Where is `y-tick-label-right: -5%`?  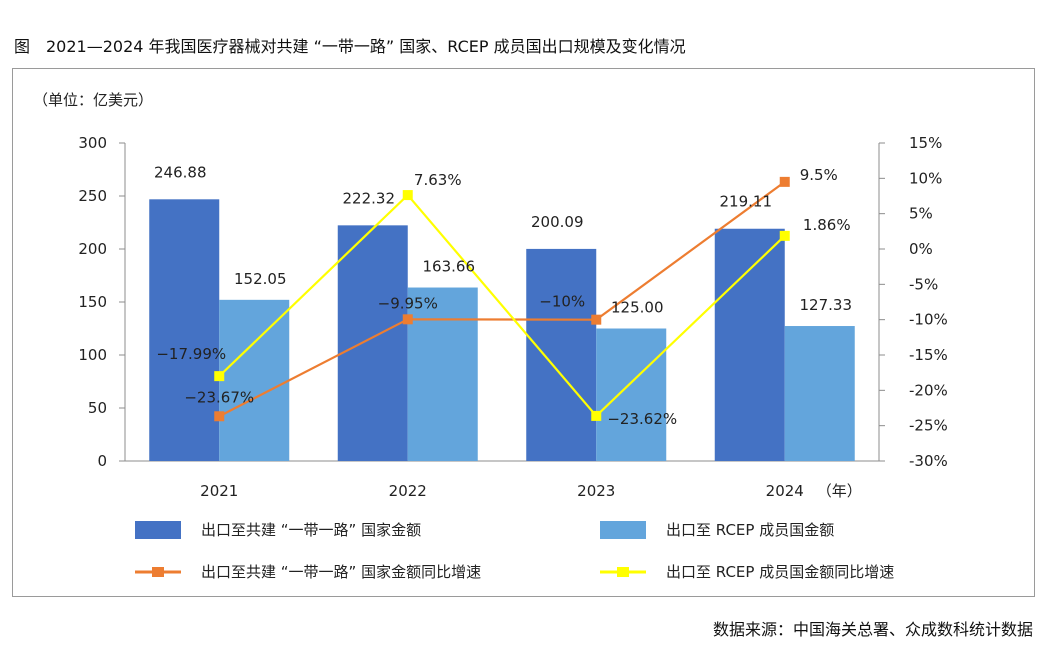 y-tick-label-right: -5% is located at coordinates (923, 284).